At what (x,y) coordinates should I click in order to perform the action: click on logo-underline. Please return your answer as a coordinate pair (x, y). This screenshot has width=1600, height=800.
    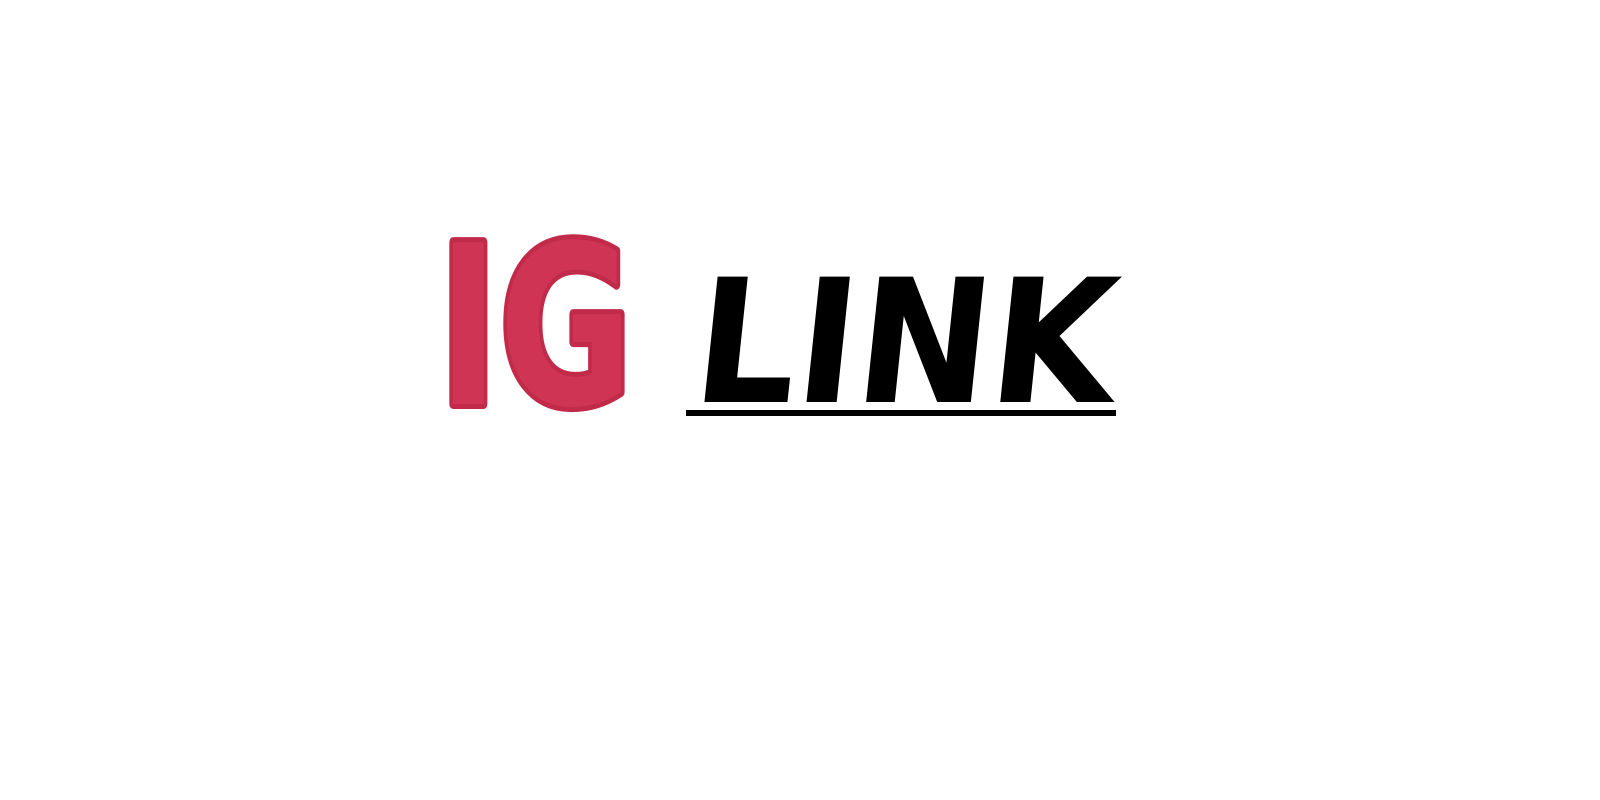
    Looking at the image, I should click on (901, 413).